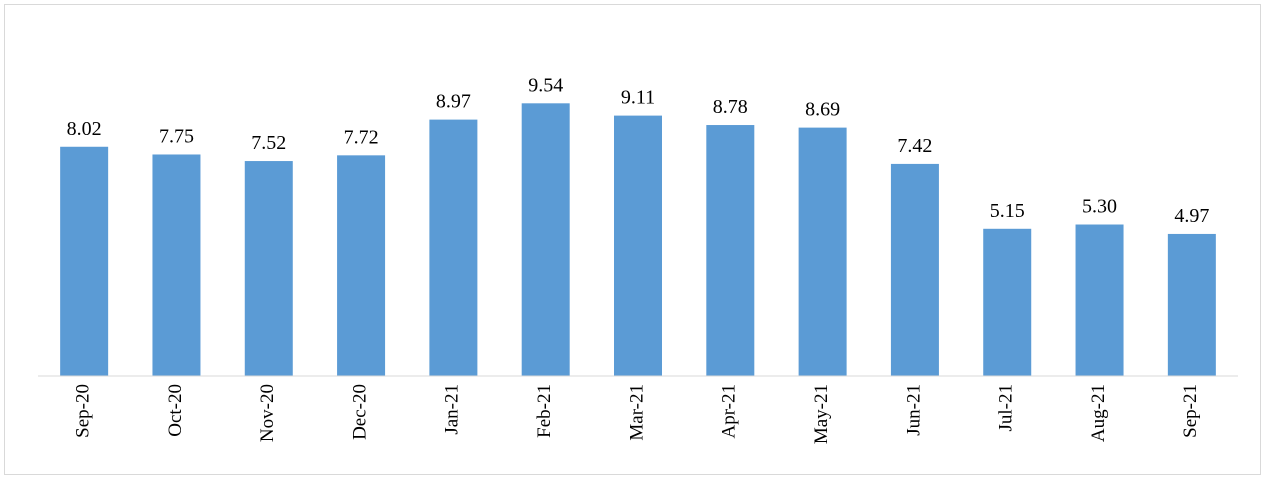 The height and width of the screenshot is (480, 1266). I want to click on x-tick-label: Dec-20, so click(359, 412).